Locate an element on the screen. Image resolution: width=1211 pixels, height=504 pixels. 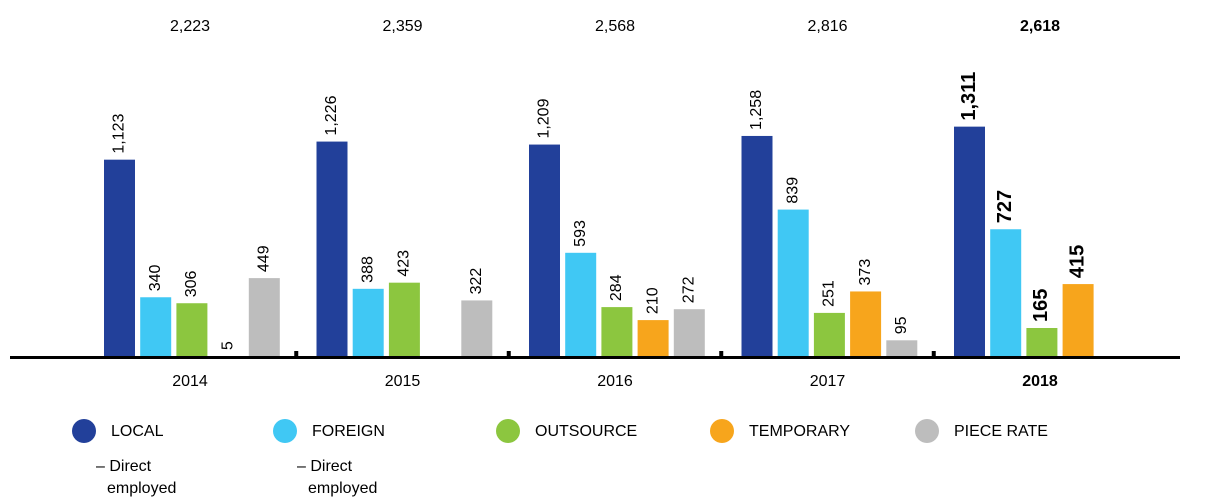
baseline is located at coordinates (595, 357).